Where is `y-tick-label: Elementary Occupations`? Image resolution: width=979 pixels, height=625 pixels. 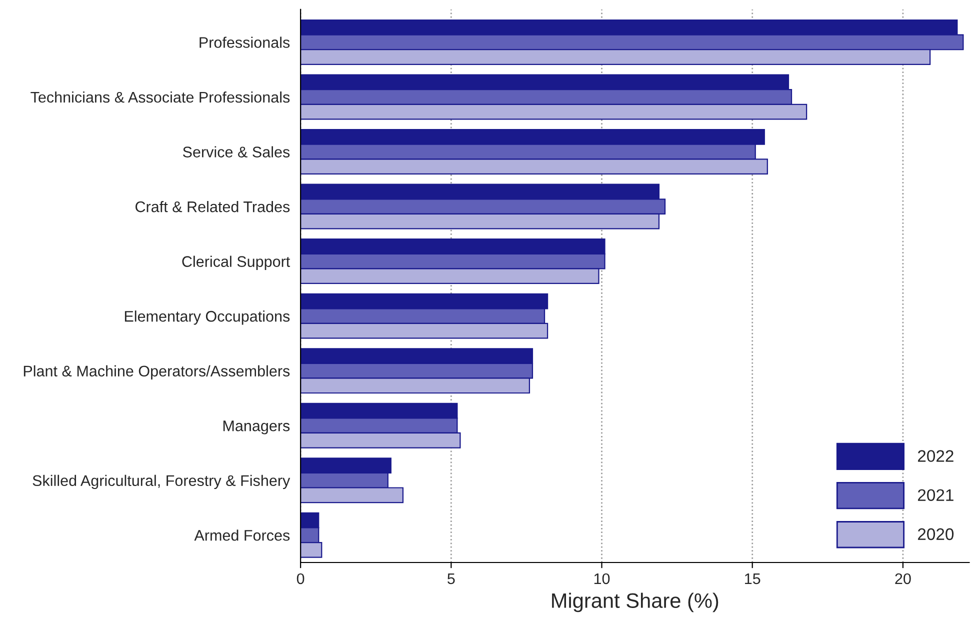
y-tick-label: Elementary Occupations is located at coordinates (207, 317).